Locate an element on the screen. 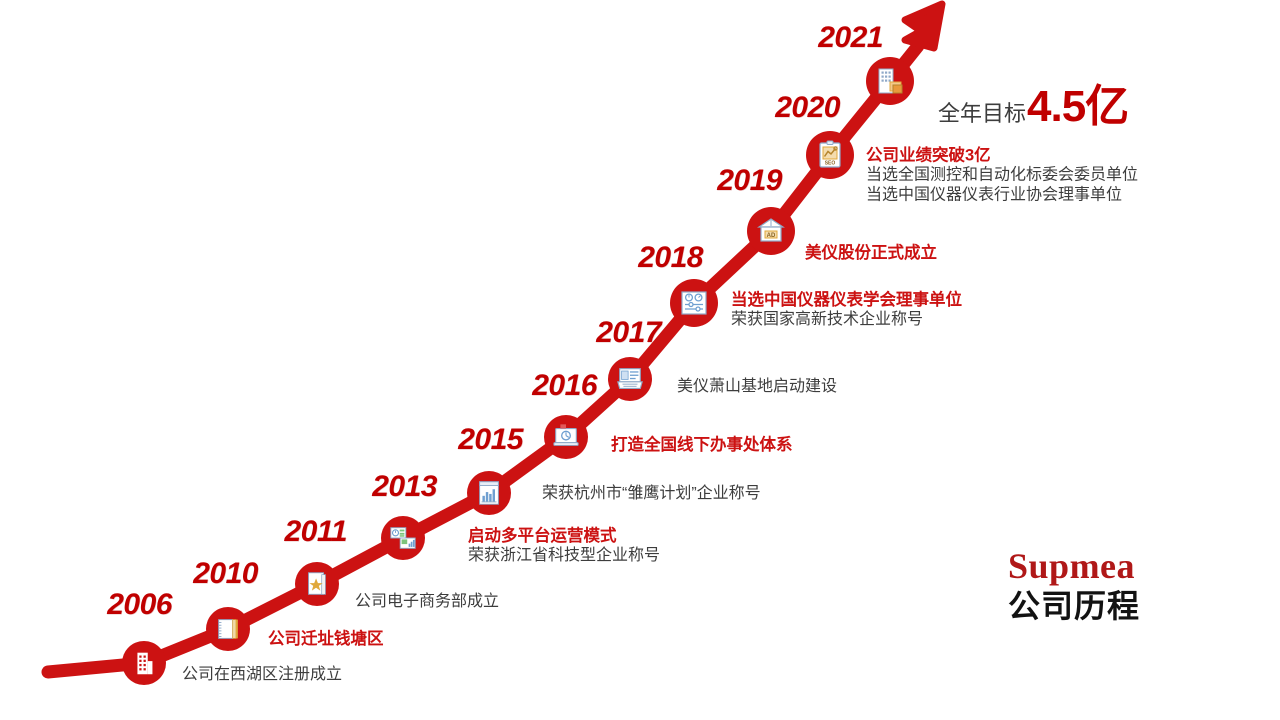  milestone-node-2017 is located at coordinates (630, 379).